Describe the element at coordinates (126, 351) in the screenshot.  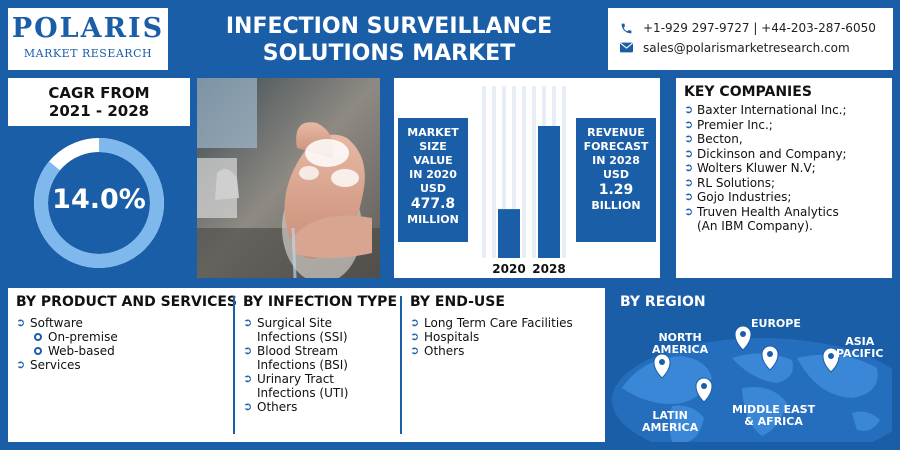
I see `list-item: Web-based` at that location.